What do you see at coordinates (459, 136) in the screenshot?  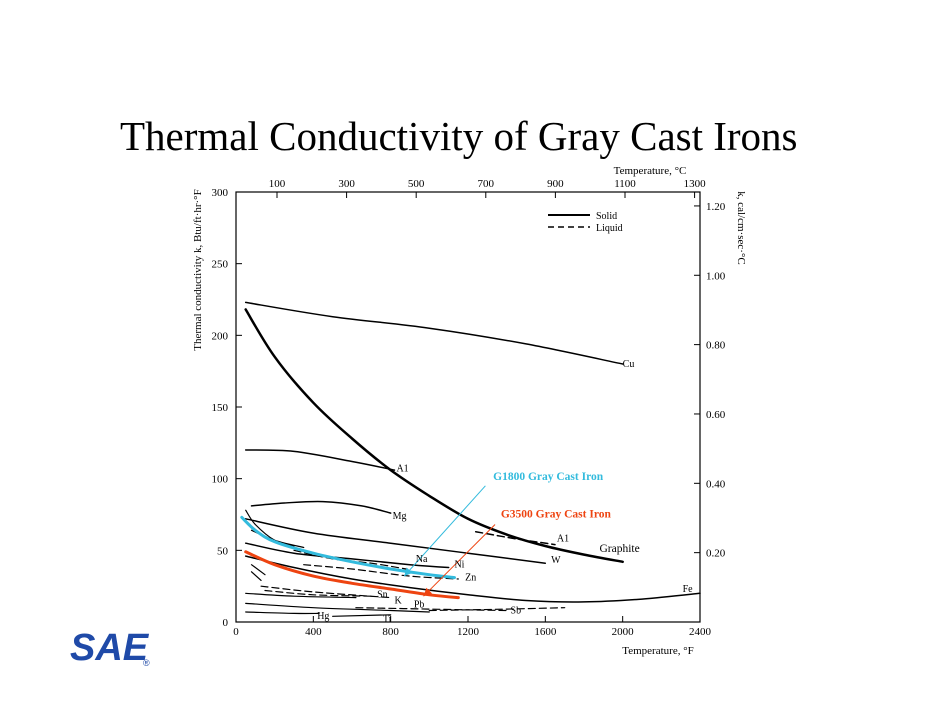 I see `slide-title: Thermal Conductivity of Gray Cast Irons` at bounding box center [459, 136].